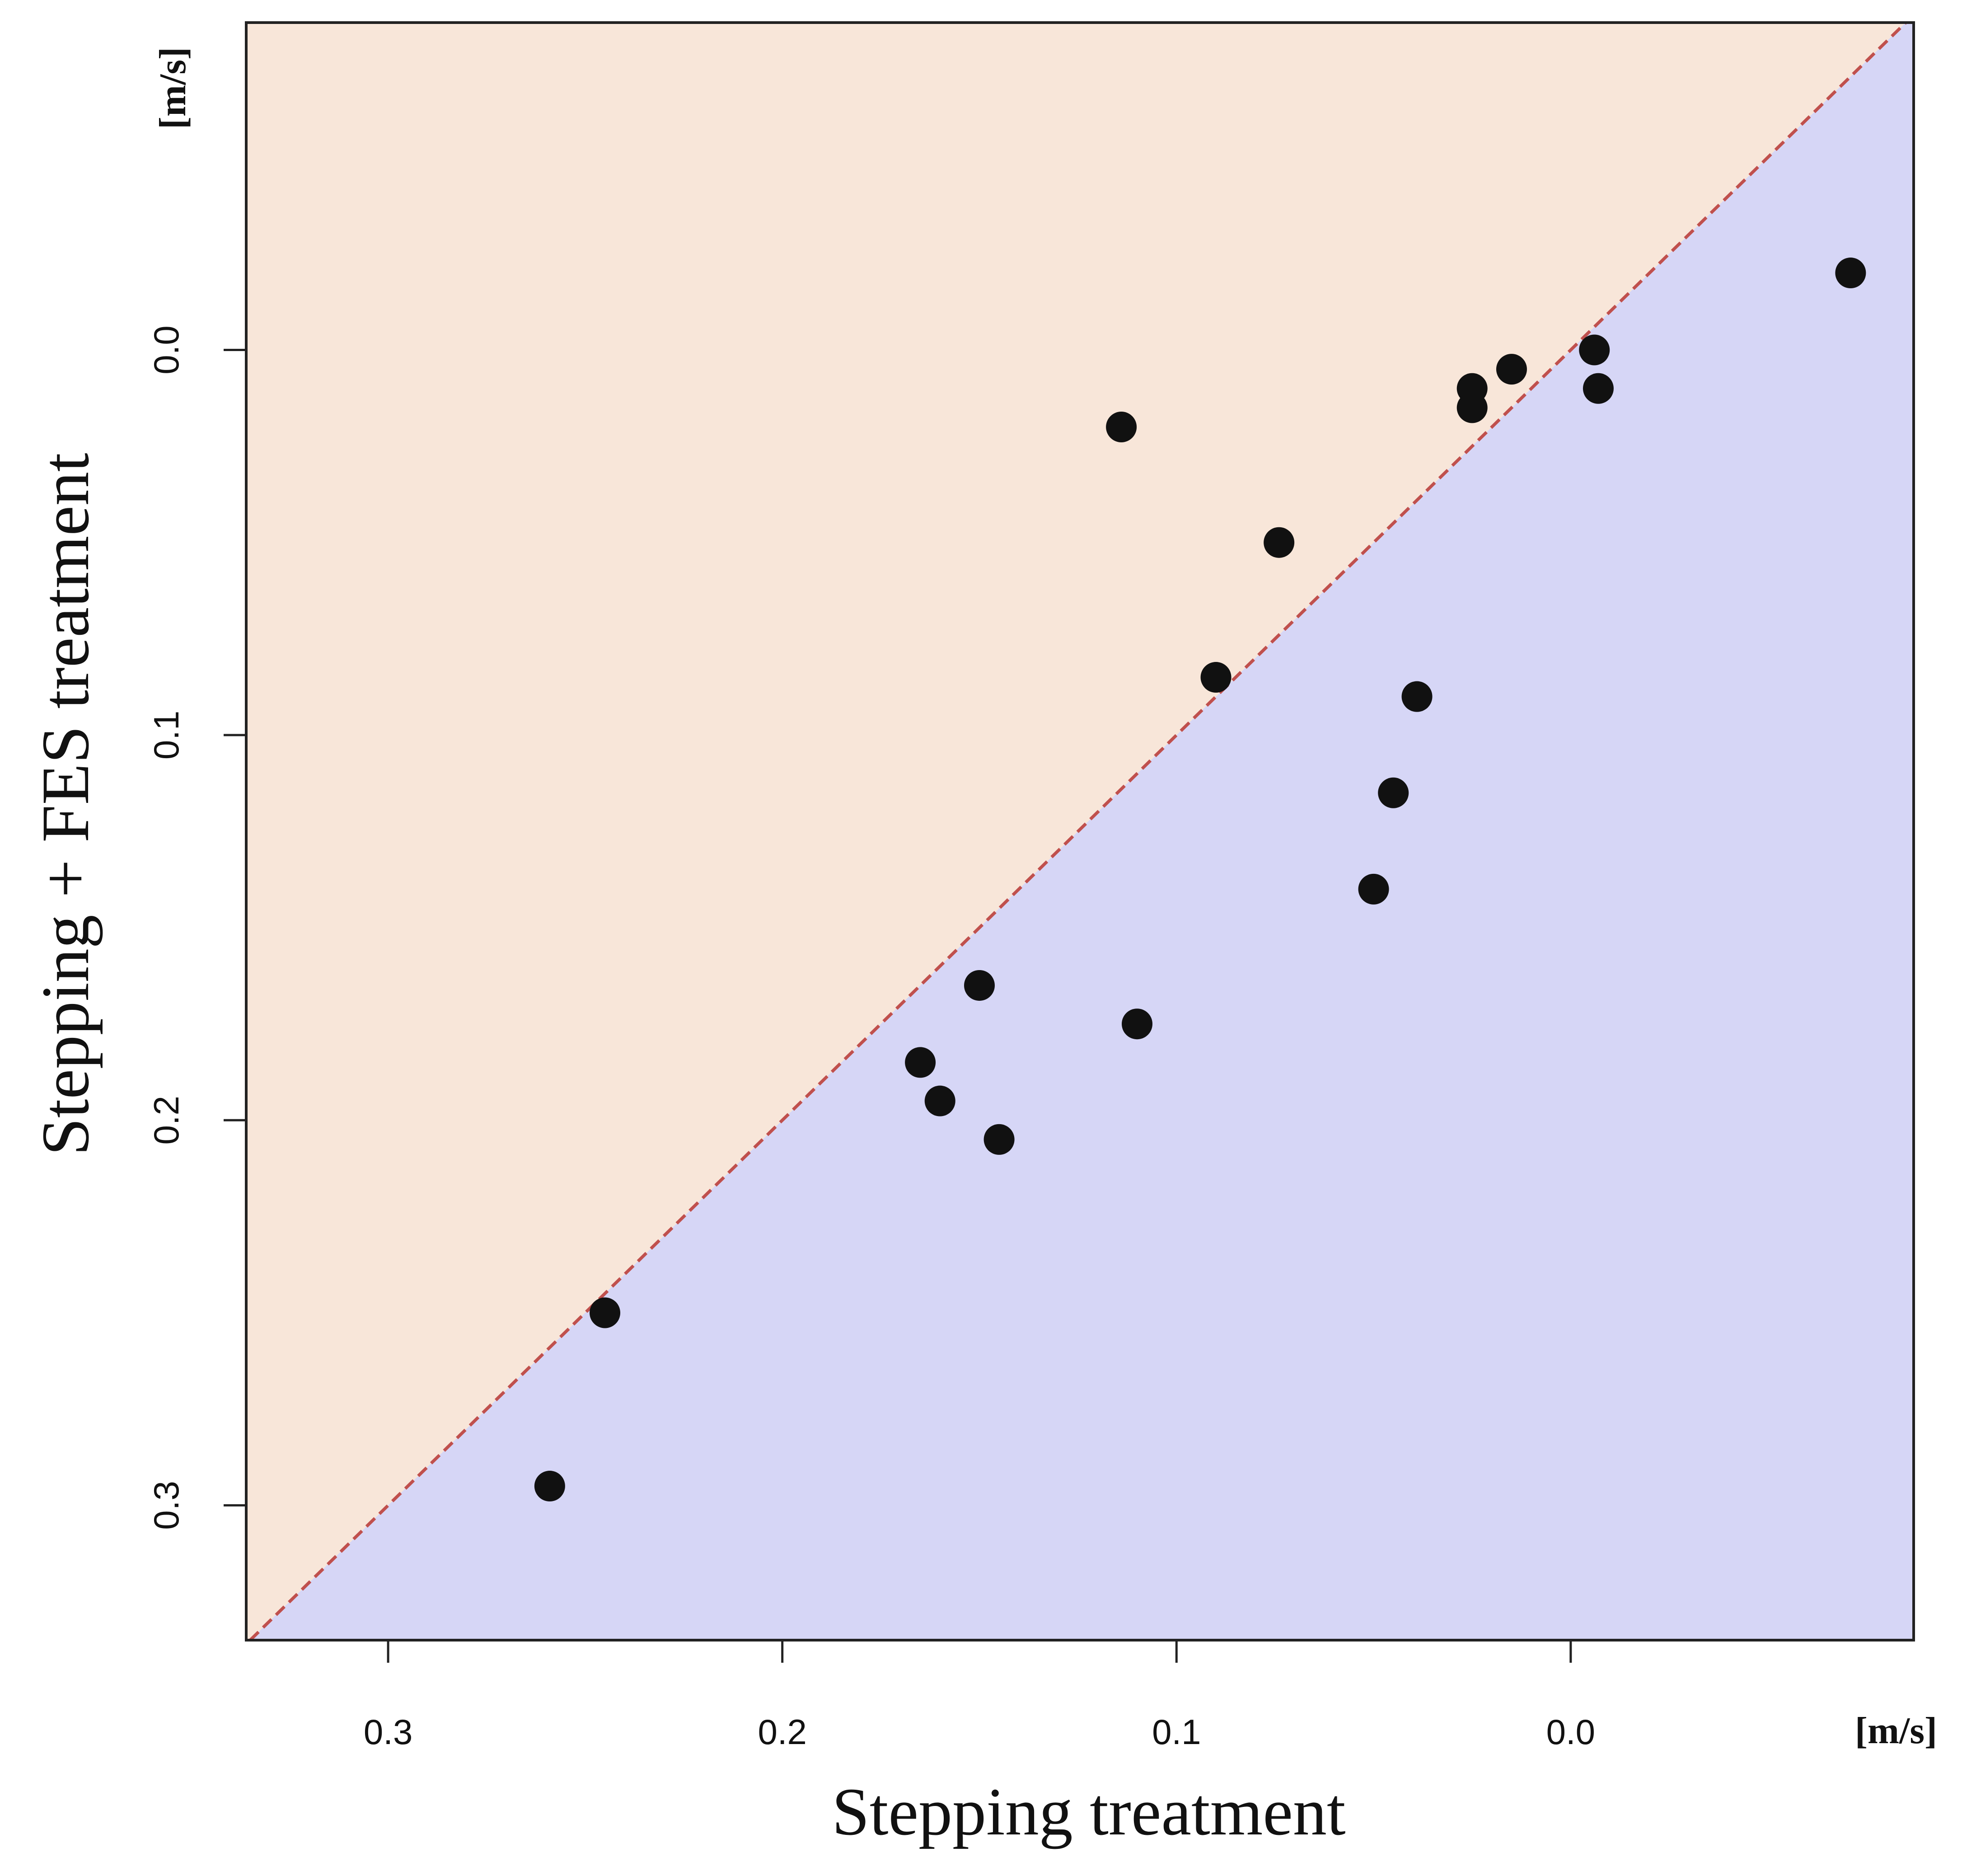 This screenshot has width=1962, height=1876. What do you see at coordinates (782, 1732) in the screenshot?
I see `x-tick-label: 0.2` at bounding box center [782, 1732].